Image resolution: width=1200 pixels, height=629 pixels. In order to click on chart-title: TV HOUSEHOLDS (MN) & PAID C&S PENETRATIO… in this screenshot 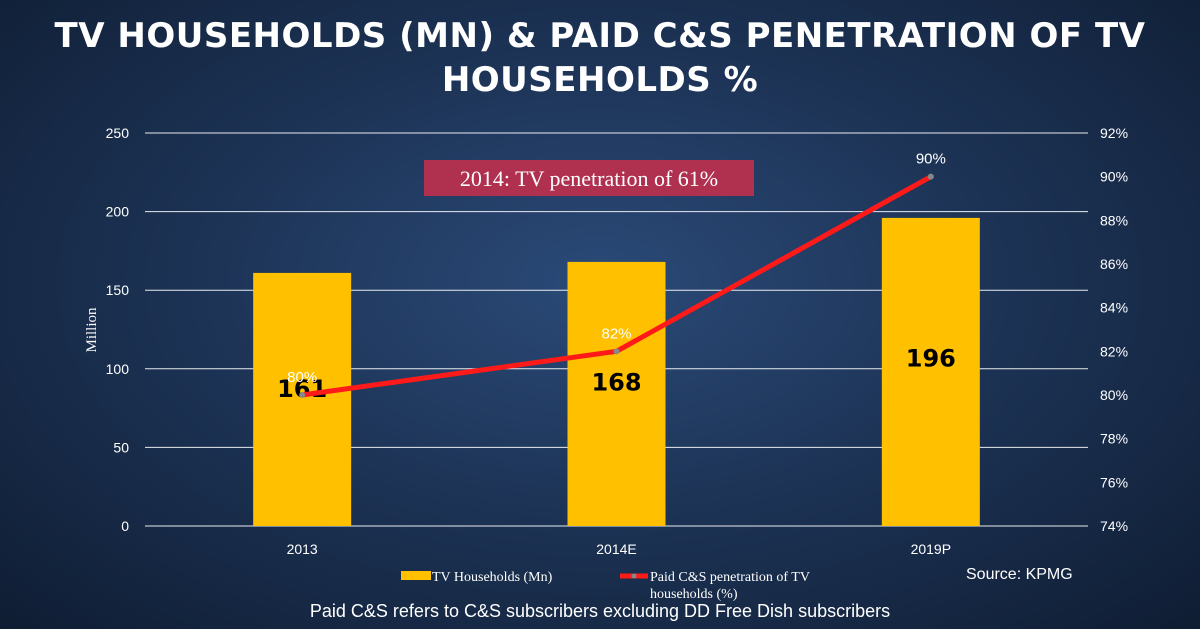, I will do `click(600, 58)`.